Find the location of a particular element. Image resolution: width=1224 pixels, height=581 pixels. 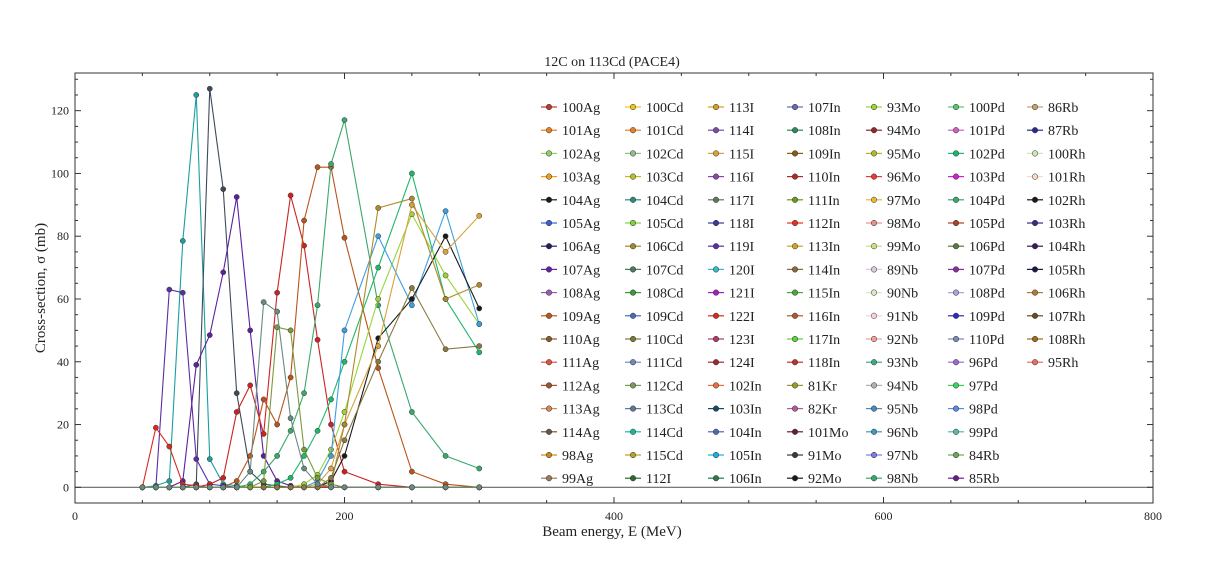

legend-item-106In: 106In is located at coordinates (735, 479).